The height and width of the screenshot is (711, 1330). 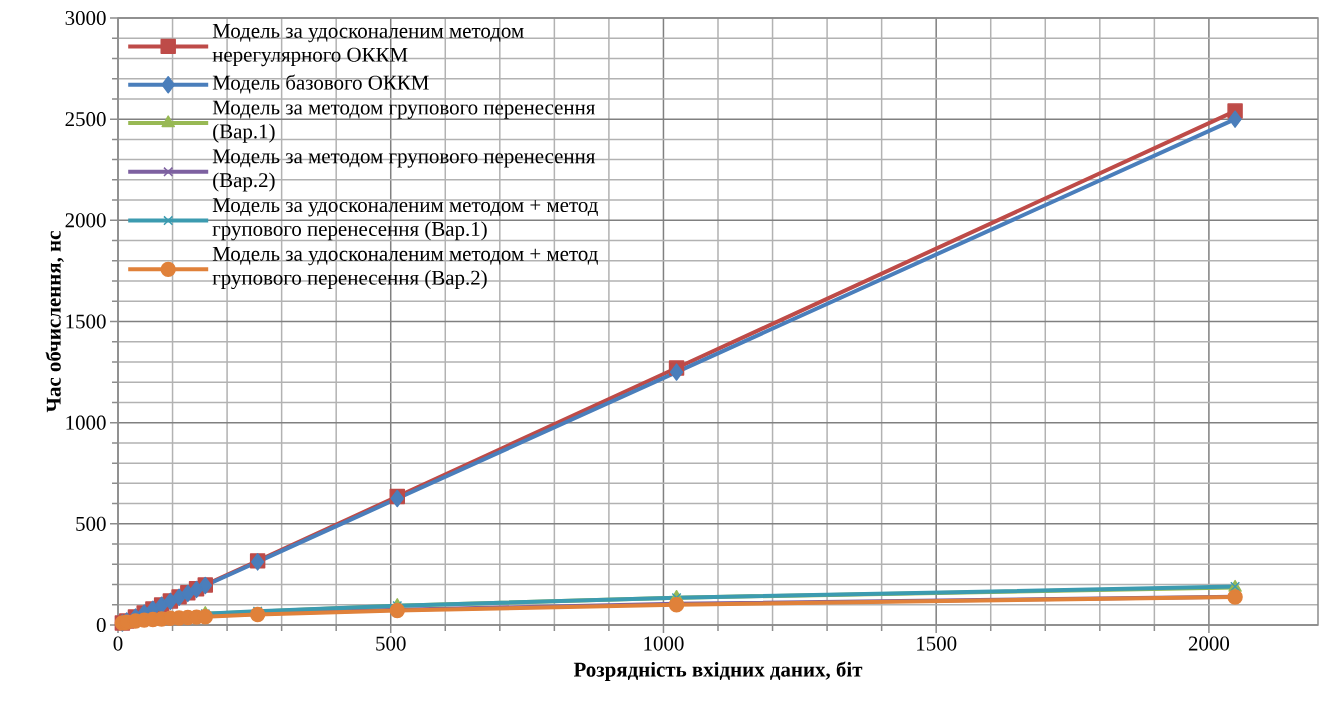 I want to click on y-tick-label: 500, so click(x=91, y=523).